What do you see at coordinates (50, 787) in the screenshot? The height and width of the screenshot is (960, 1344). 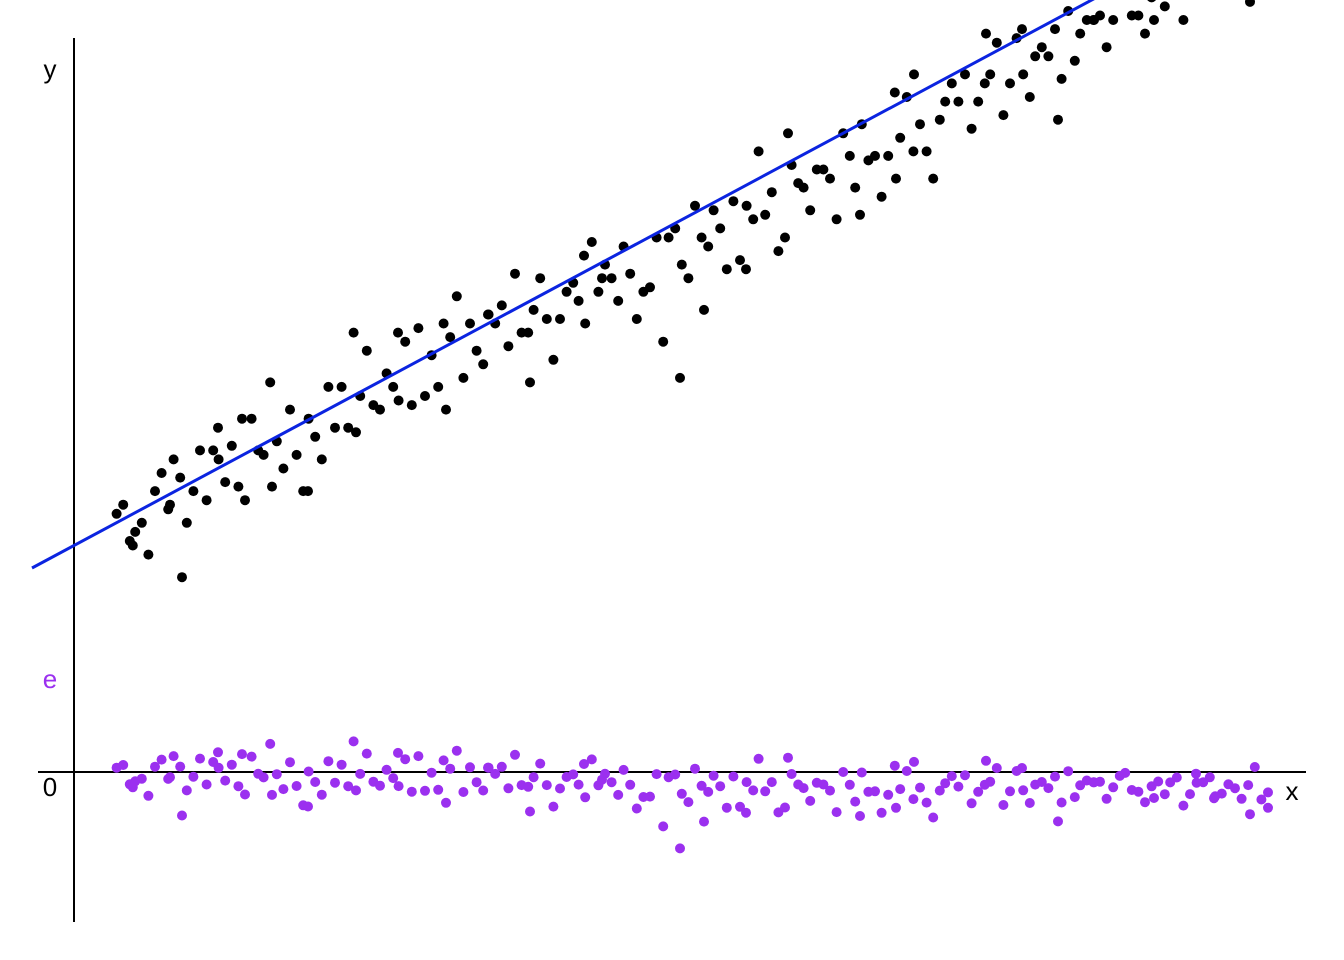 I see `origin-label: 0` at bounding box center [50, 787].